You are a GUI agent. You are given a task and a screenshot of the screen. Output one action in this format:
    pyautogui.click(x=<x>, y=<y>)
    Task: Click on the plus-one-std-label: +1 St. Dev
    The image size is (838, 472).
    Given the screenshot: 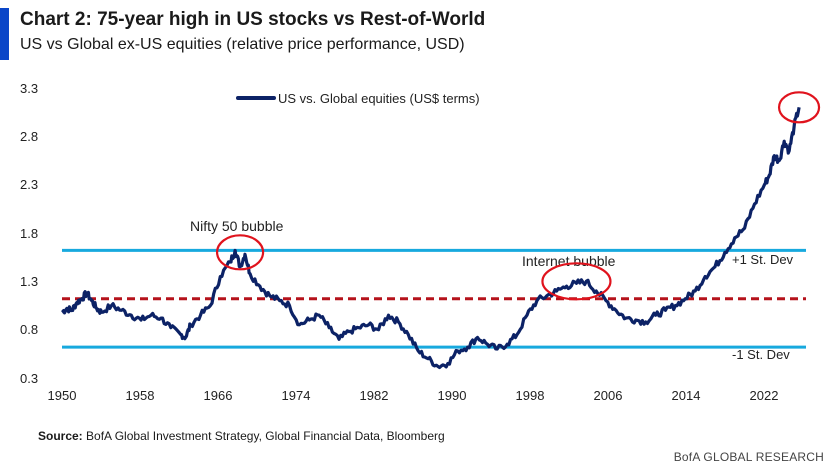 What is the action you would take?
    pyautogui.click(x=763, y=259)
    